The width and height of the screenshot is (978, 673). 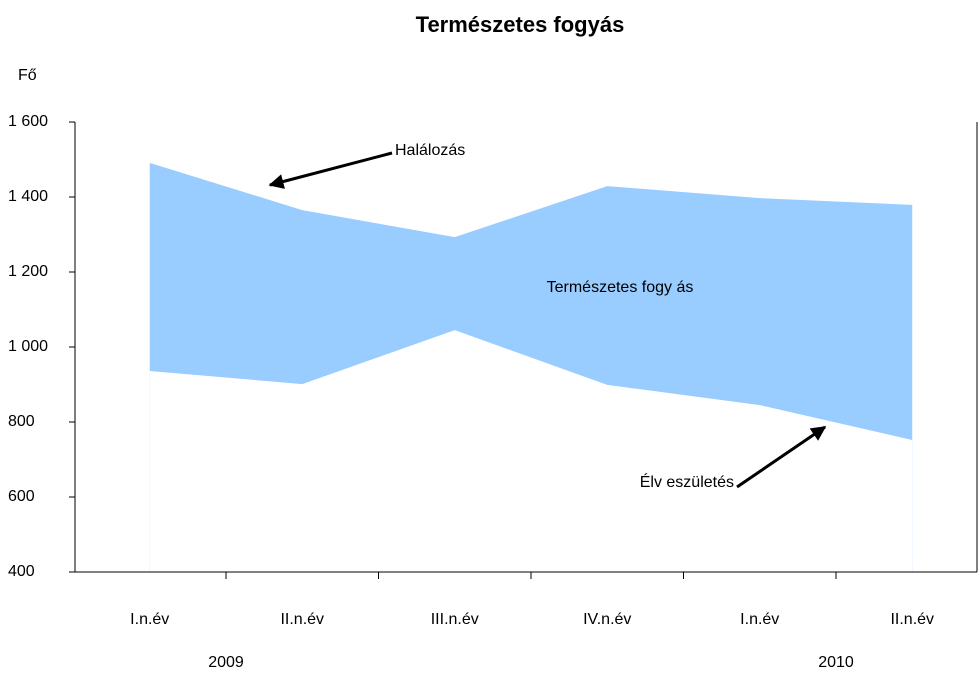 I want to click on y-tick-label: 600, so click(x=21, y=496).